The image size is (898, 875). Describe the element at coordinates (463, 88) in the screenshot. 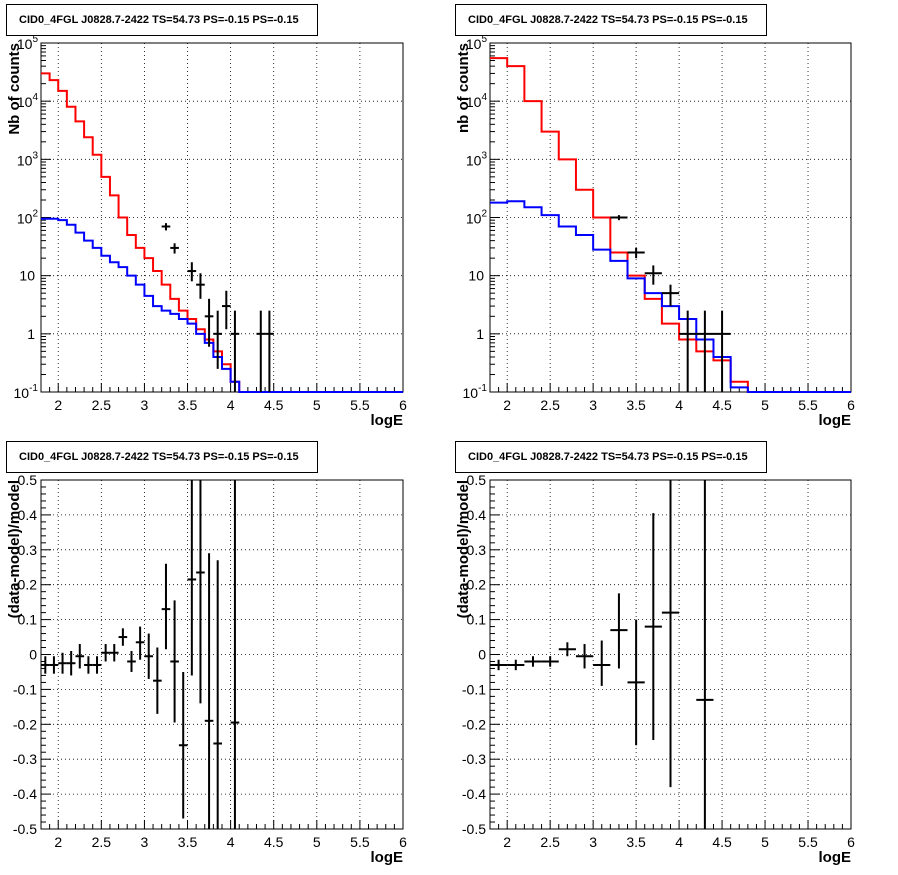

I see `y-axis-label: nb of counts` at that location.